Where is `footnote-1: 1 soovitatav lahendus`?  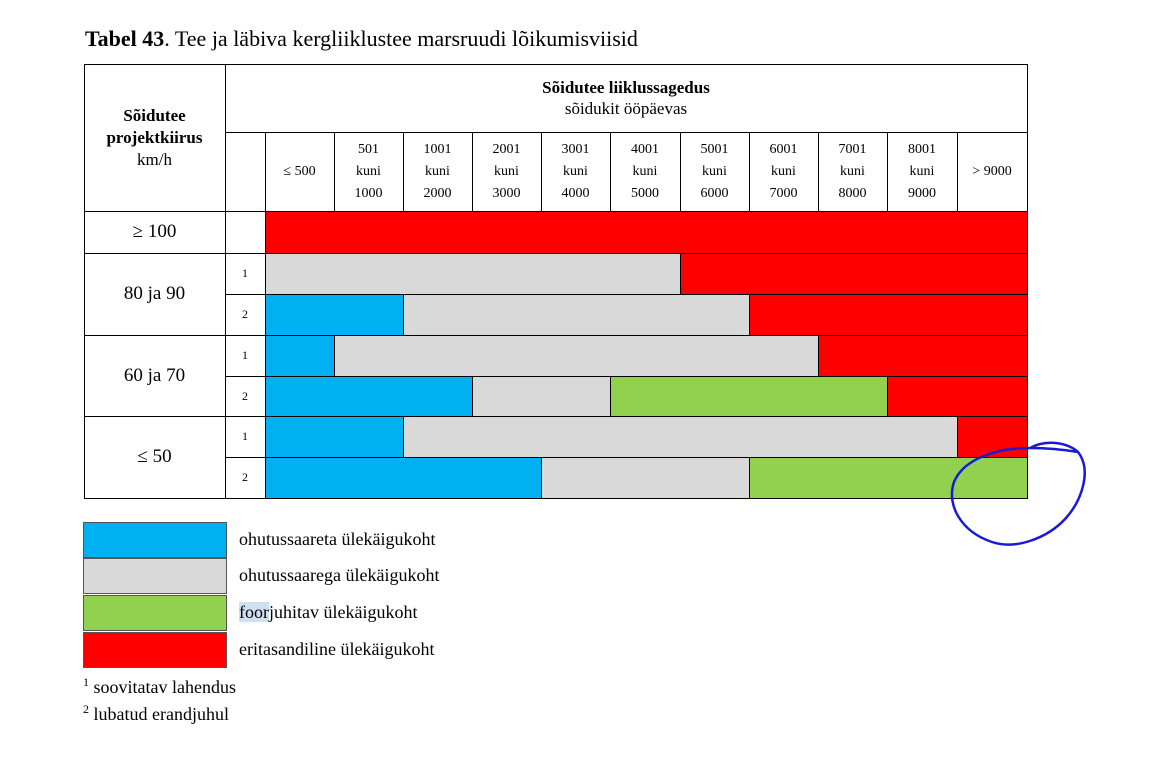
footnote-1: 1 soovitatav lahendus is located at coordinates (159, 686).